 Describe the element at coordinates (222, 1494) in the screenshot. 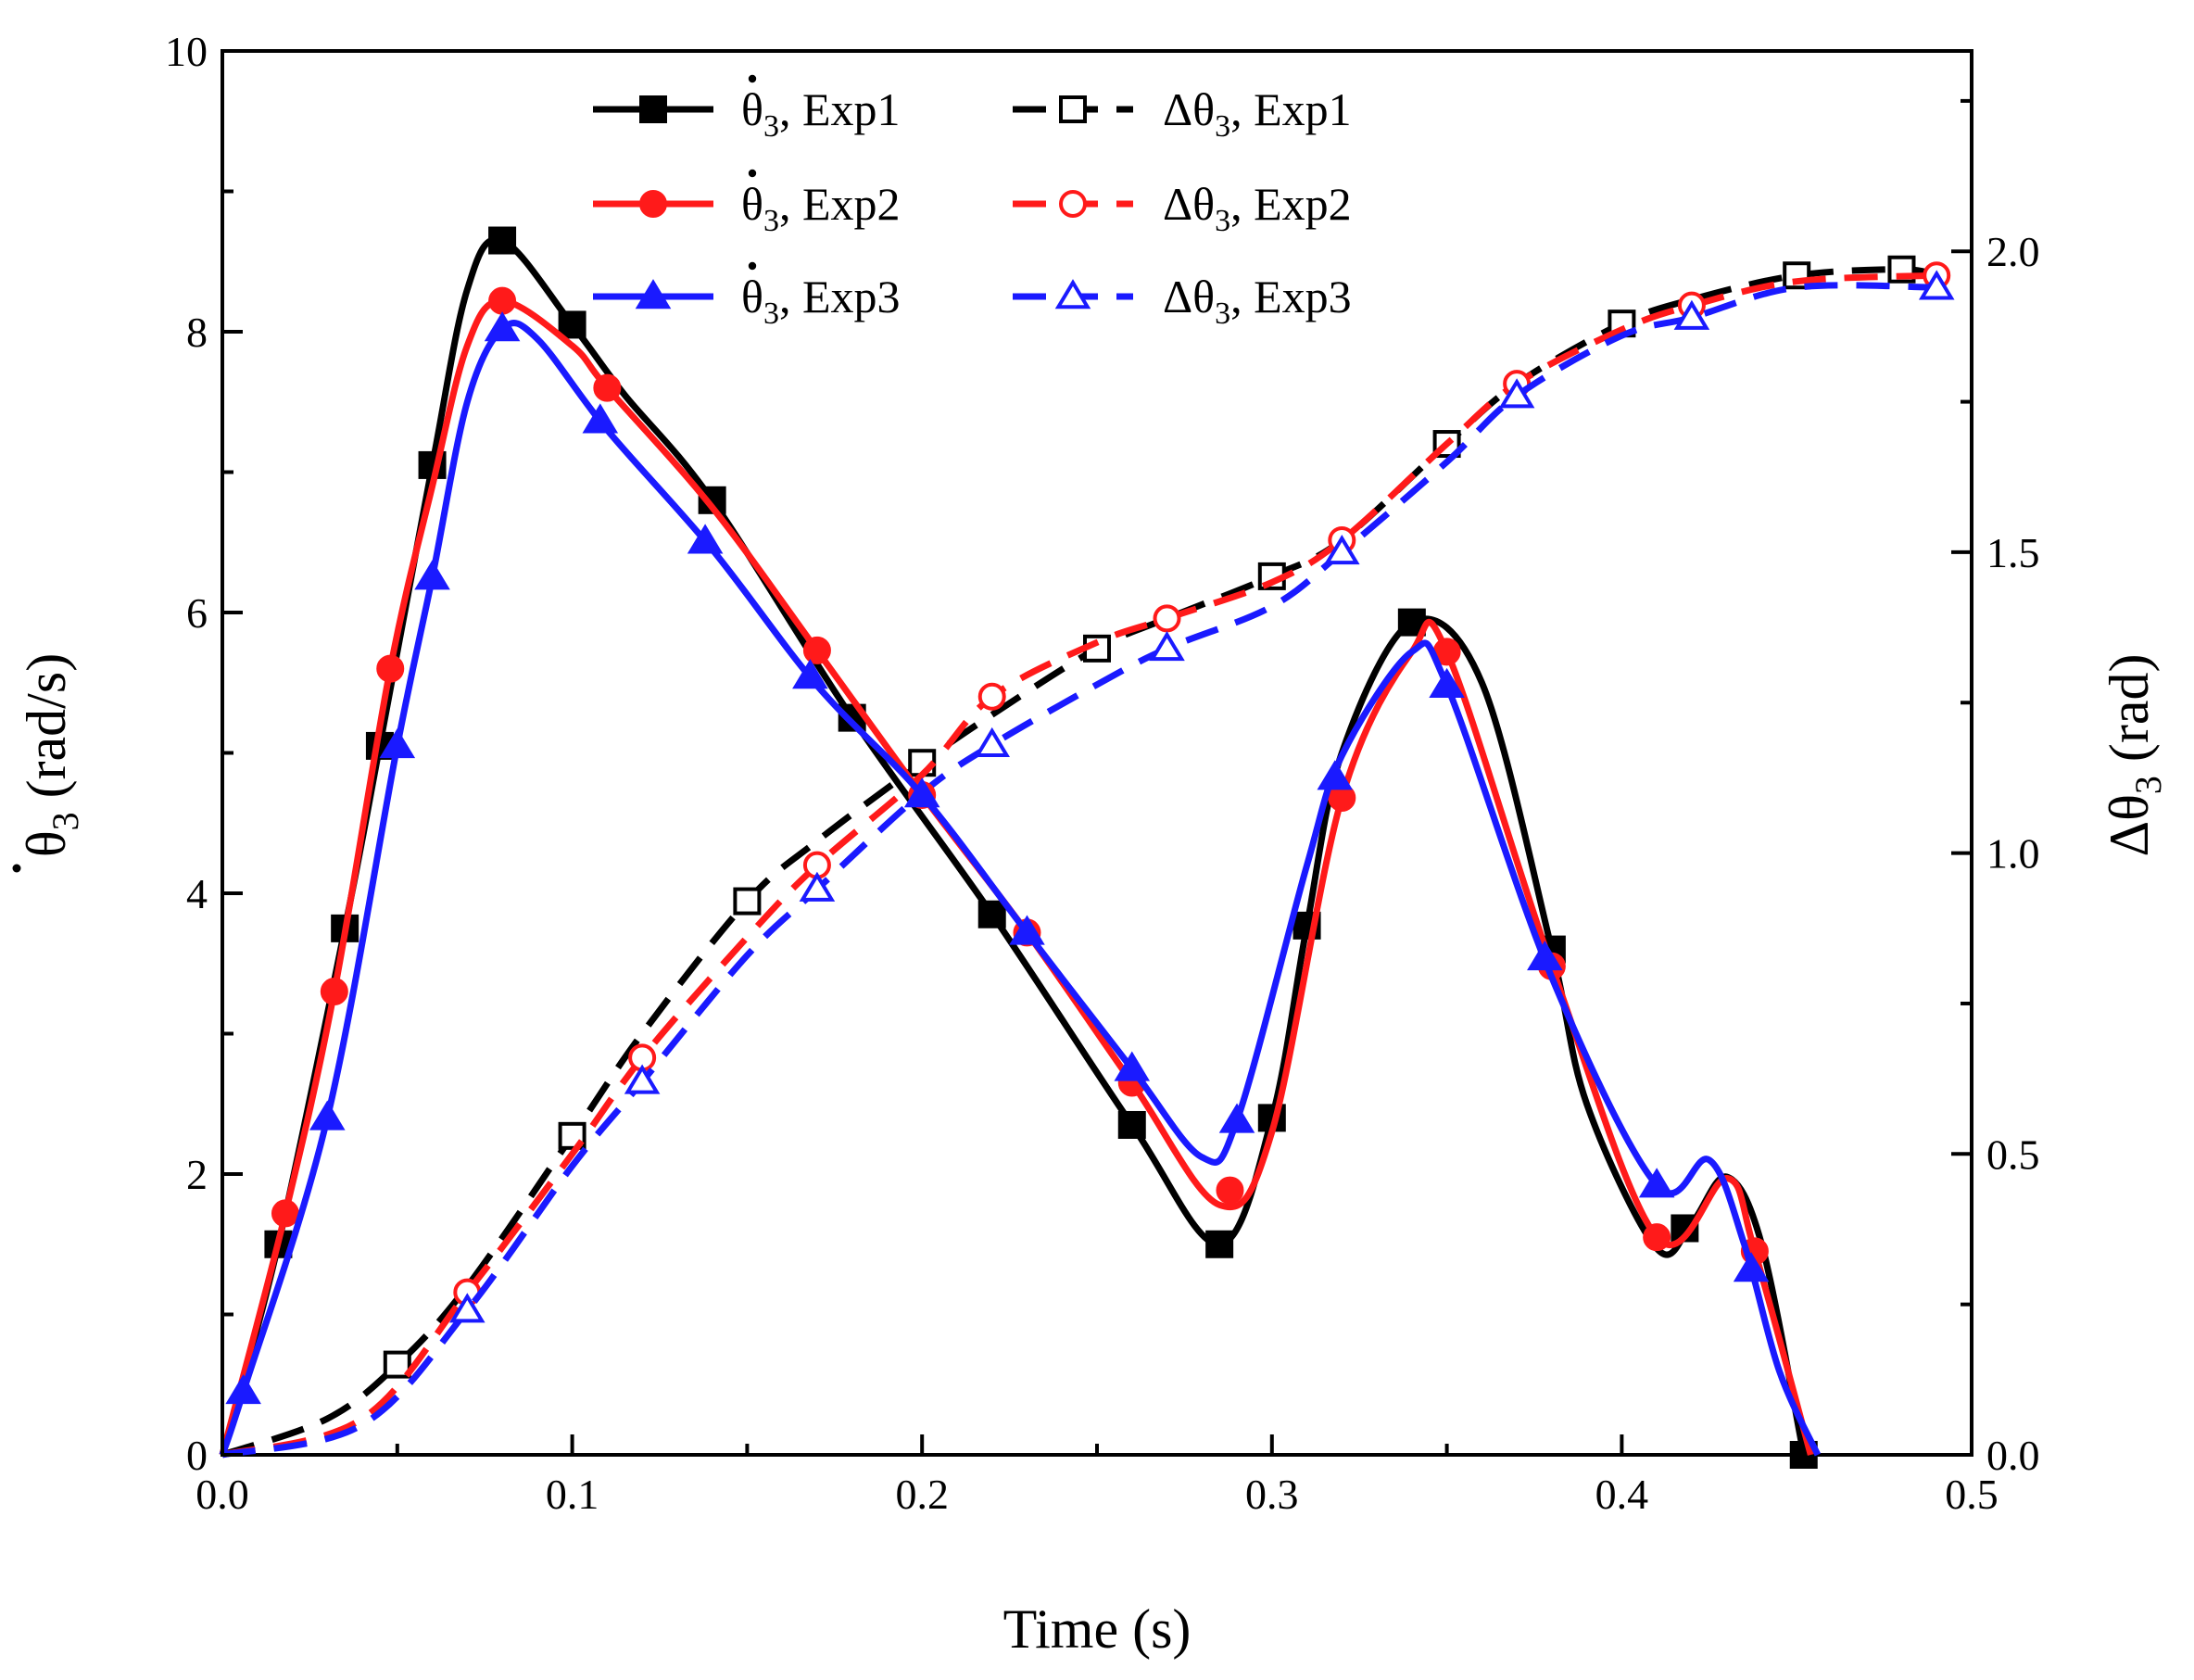

I see `x-tick-label: 0.0` at that location.